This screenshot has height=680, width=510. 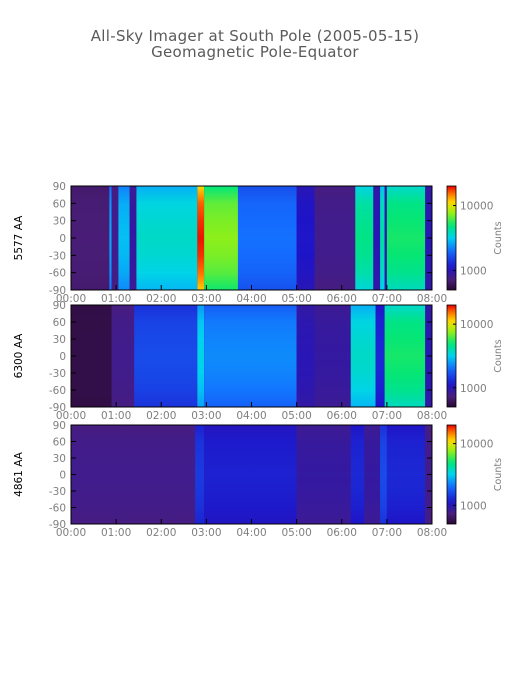 I want to click on y-axis-label: 4861 AA, so click(x=19, y=474).